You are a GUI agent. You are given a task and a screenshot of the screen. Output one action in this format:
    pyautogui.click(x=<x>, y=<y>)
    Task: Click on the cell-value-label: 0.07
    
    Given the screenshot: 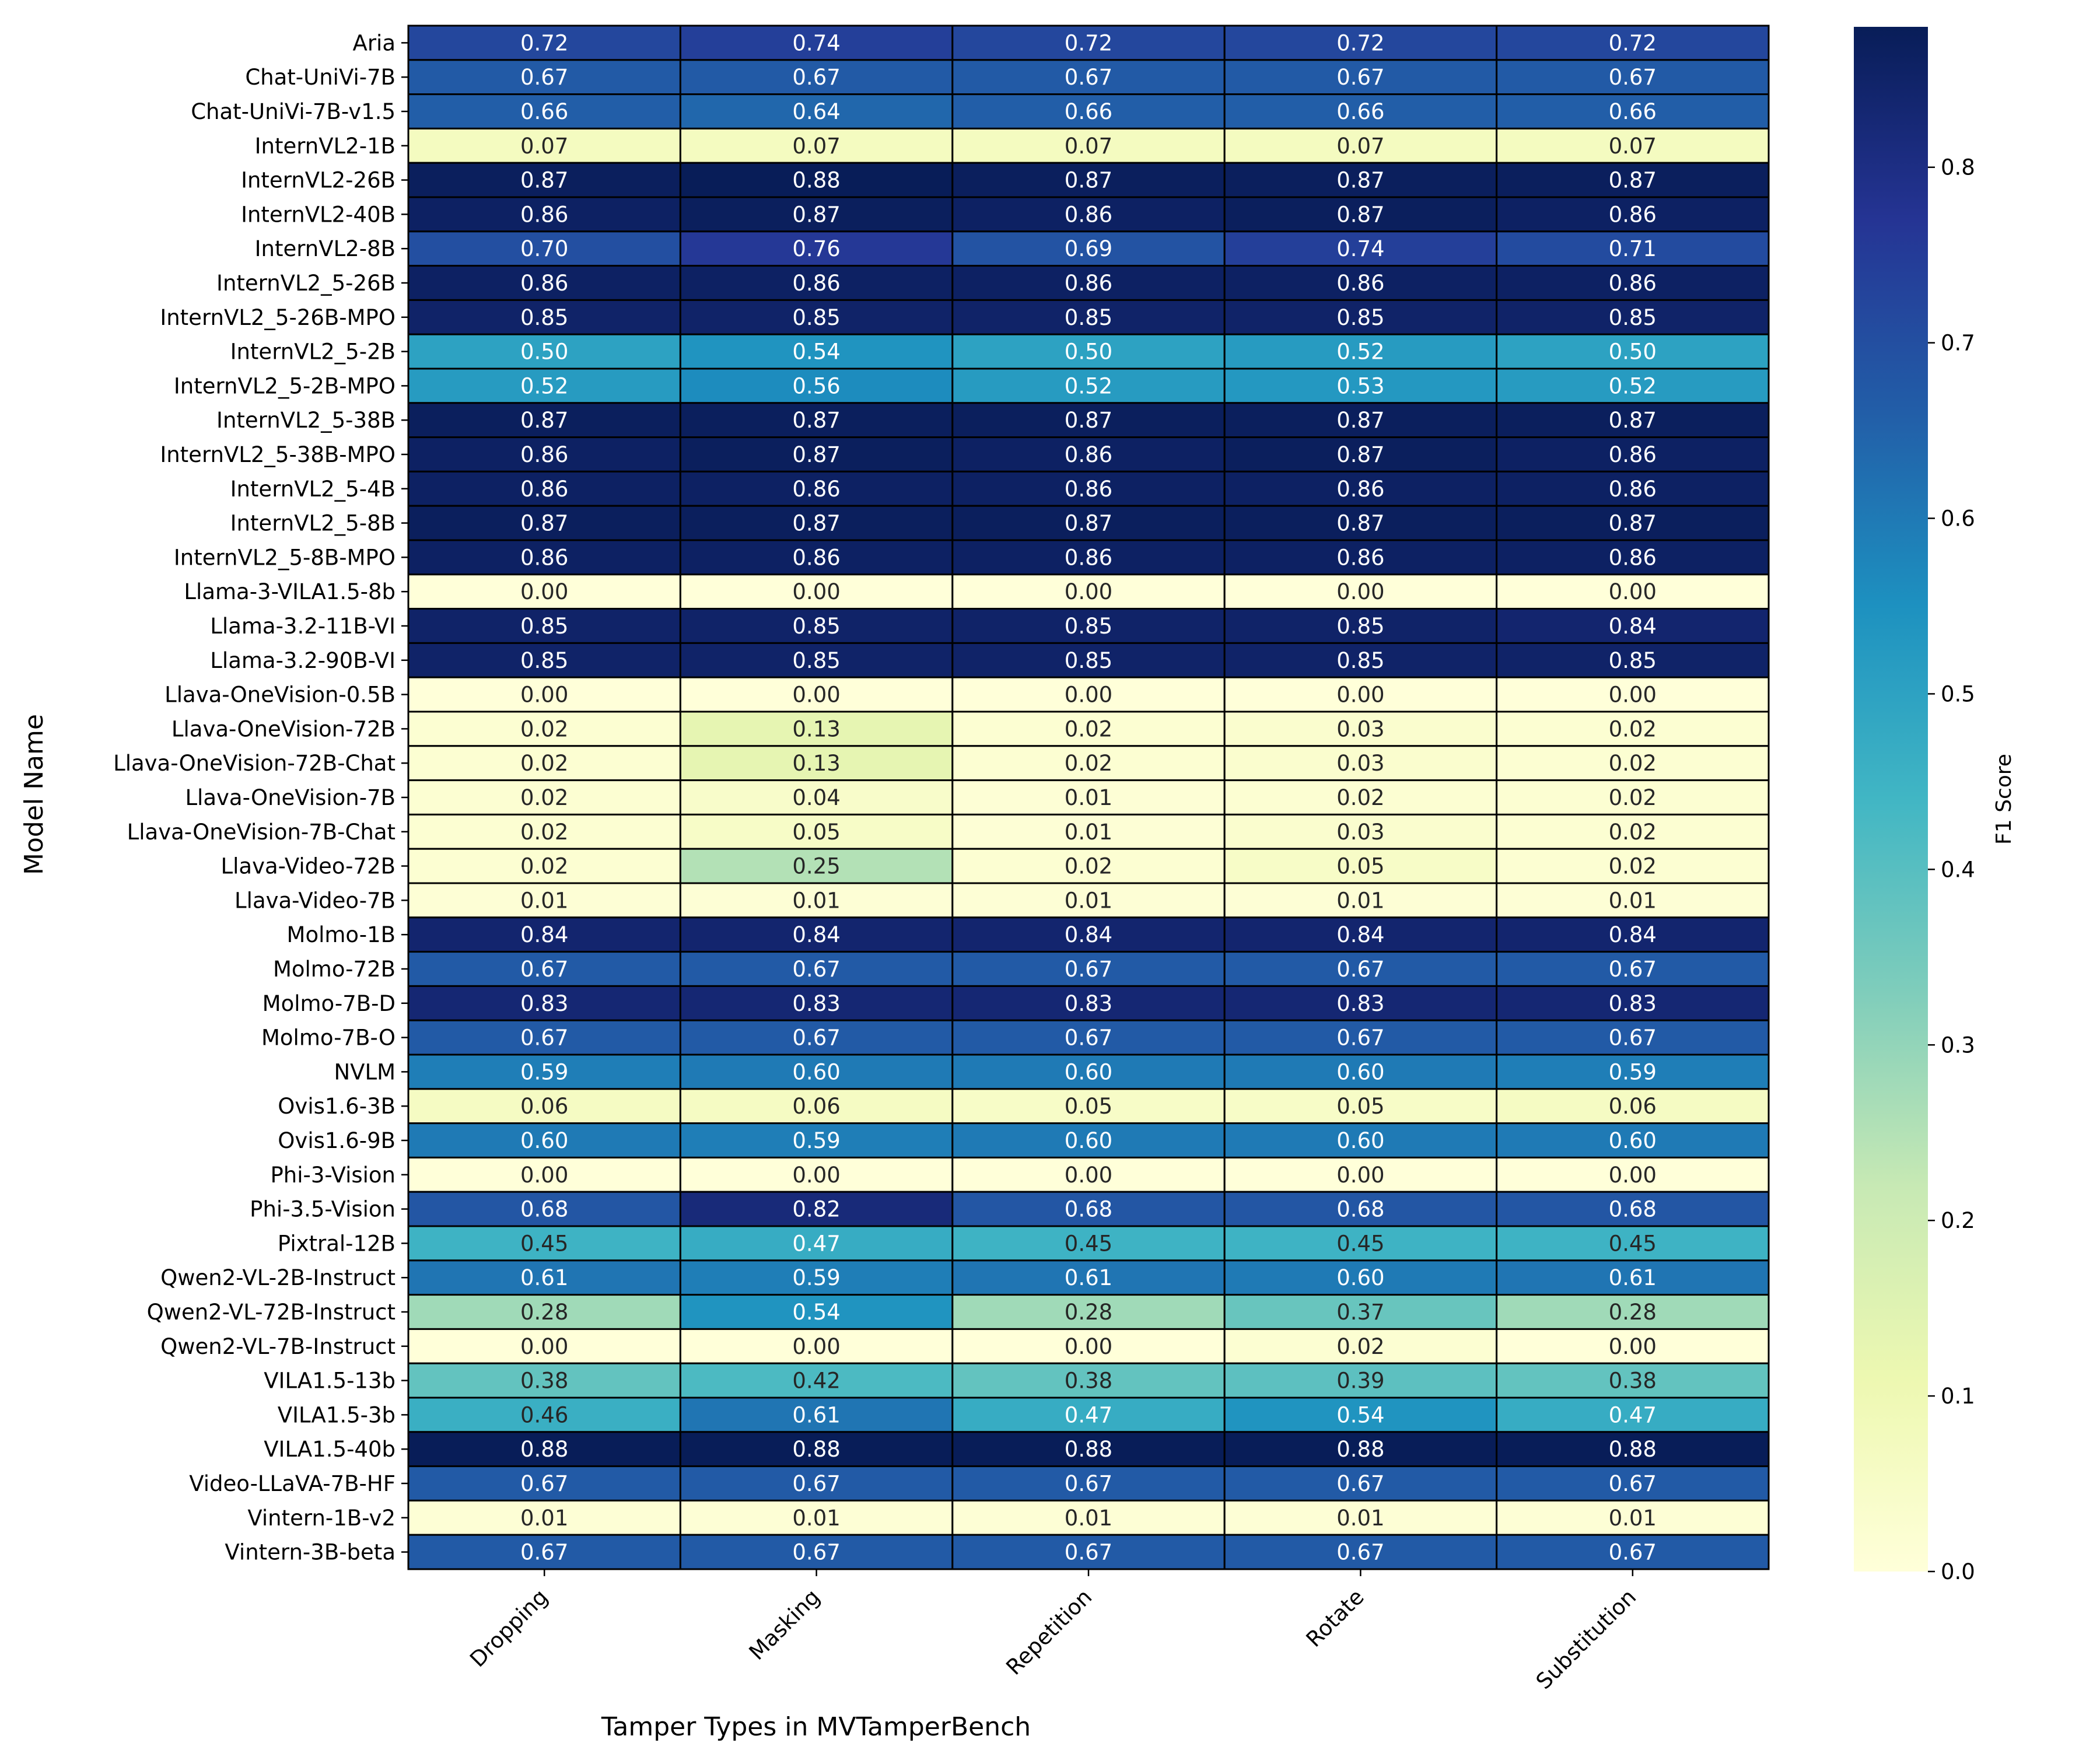 What is the action you would take?
    pyautogui.click(x=1360, y=146)
    